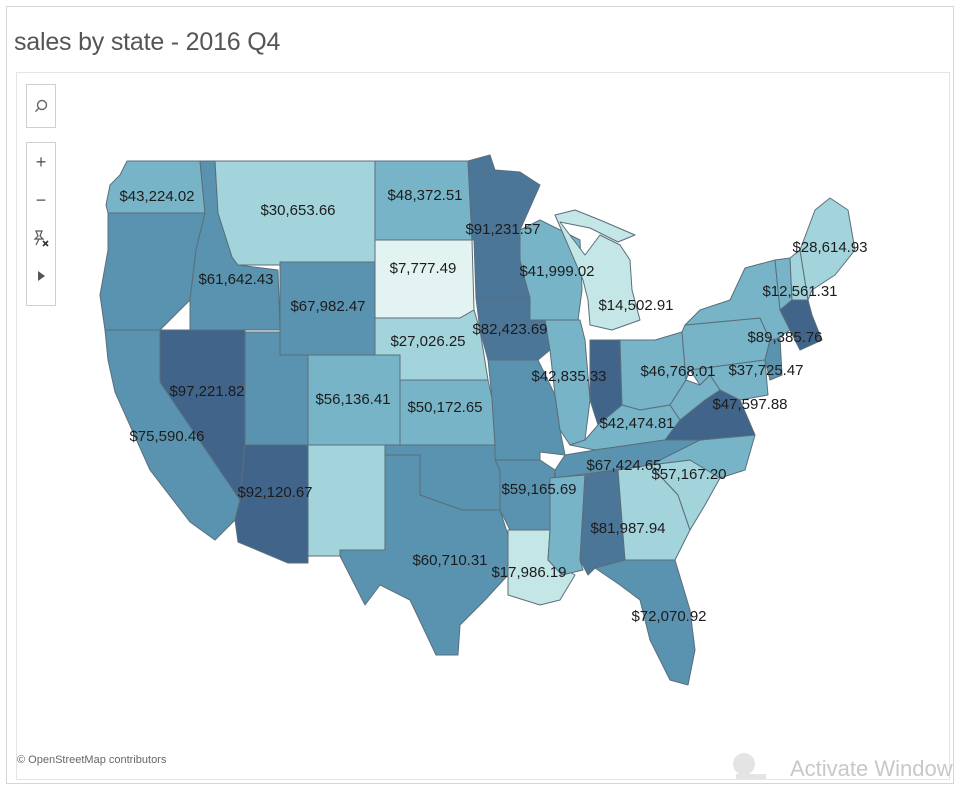  What do you see at coordinates (147, 42) in the screenshot?
I see `page-title: sales by state - 2016 Q4` at bounding box center [147, 42].